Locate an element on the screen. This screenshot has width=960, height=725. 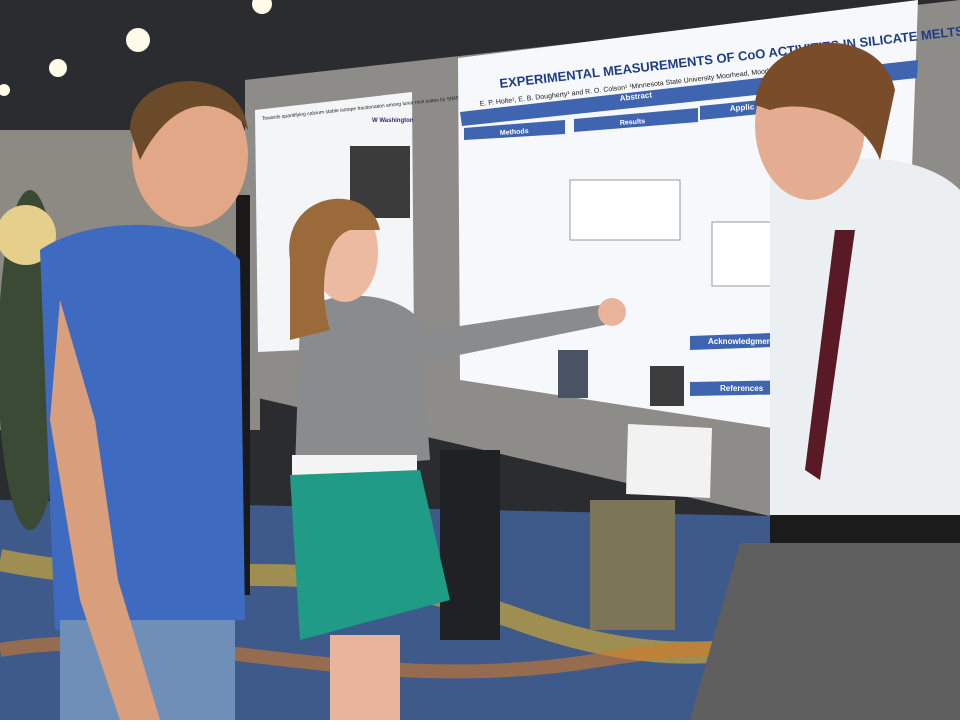
person-trousers is located at coordinates (825, 631).